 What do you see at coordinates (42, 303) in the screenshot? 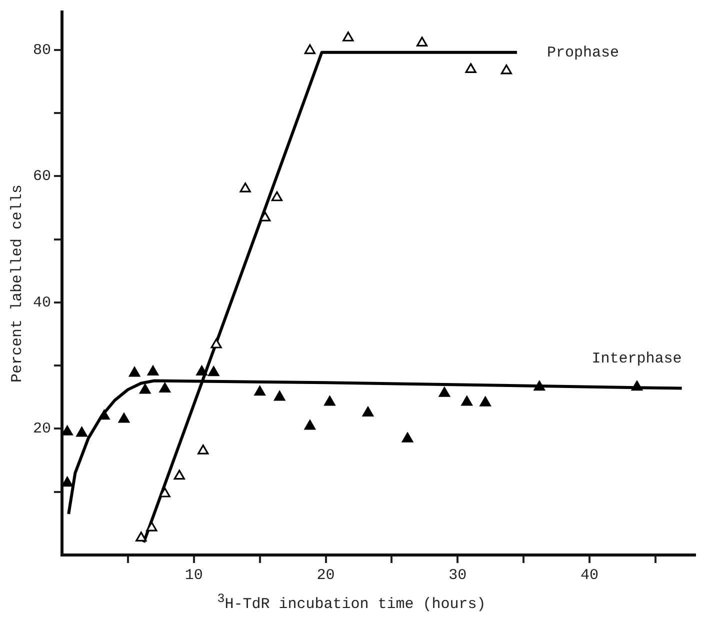
I see `y-tick-label: 40` at bounding box center [42, 303].